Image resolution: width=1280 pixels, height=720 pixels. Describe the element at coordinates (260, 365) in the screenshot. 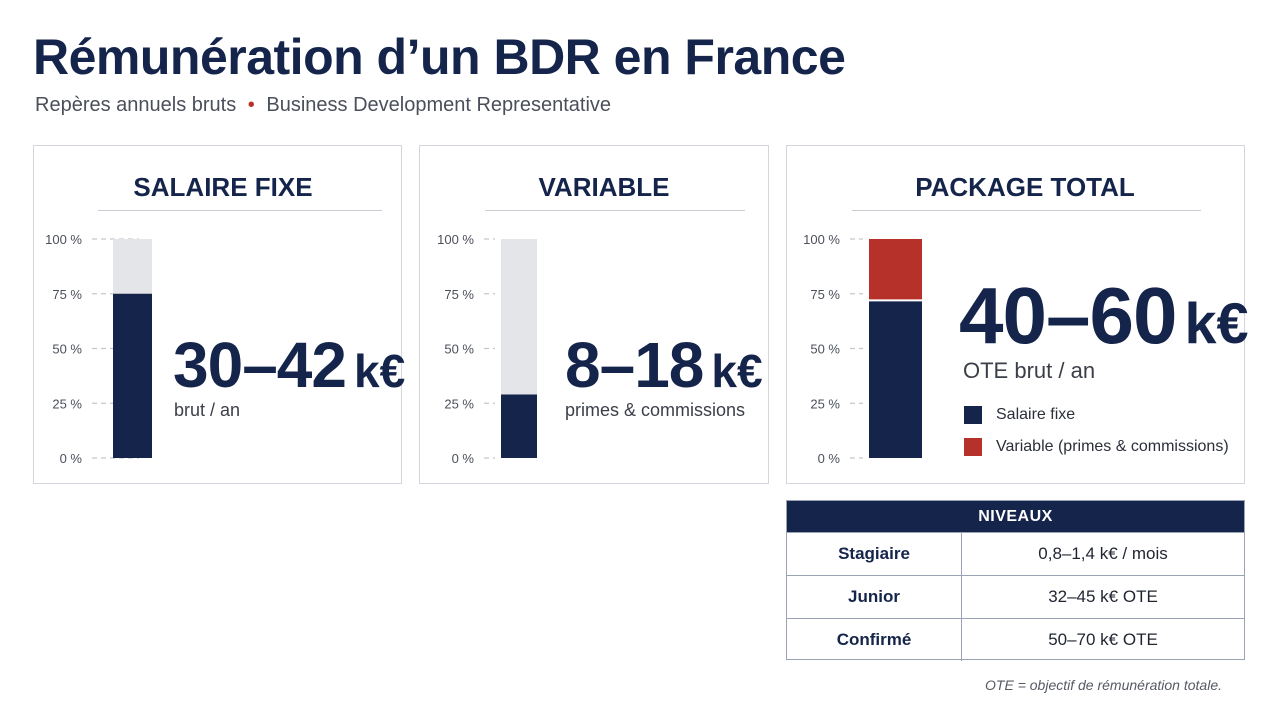

I see `big-number: 30–42` at that location.